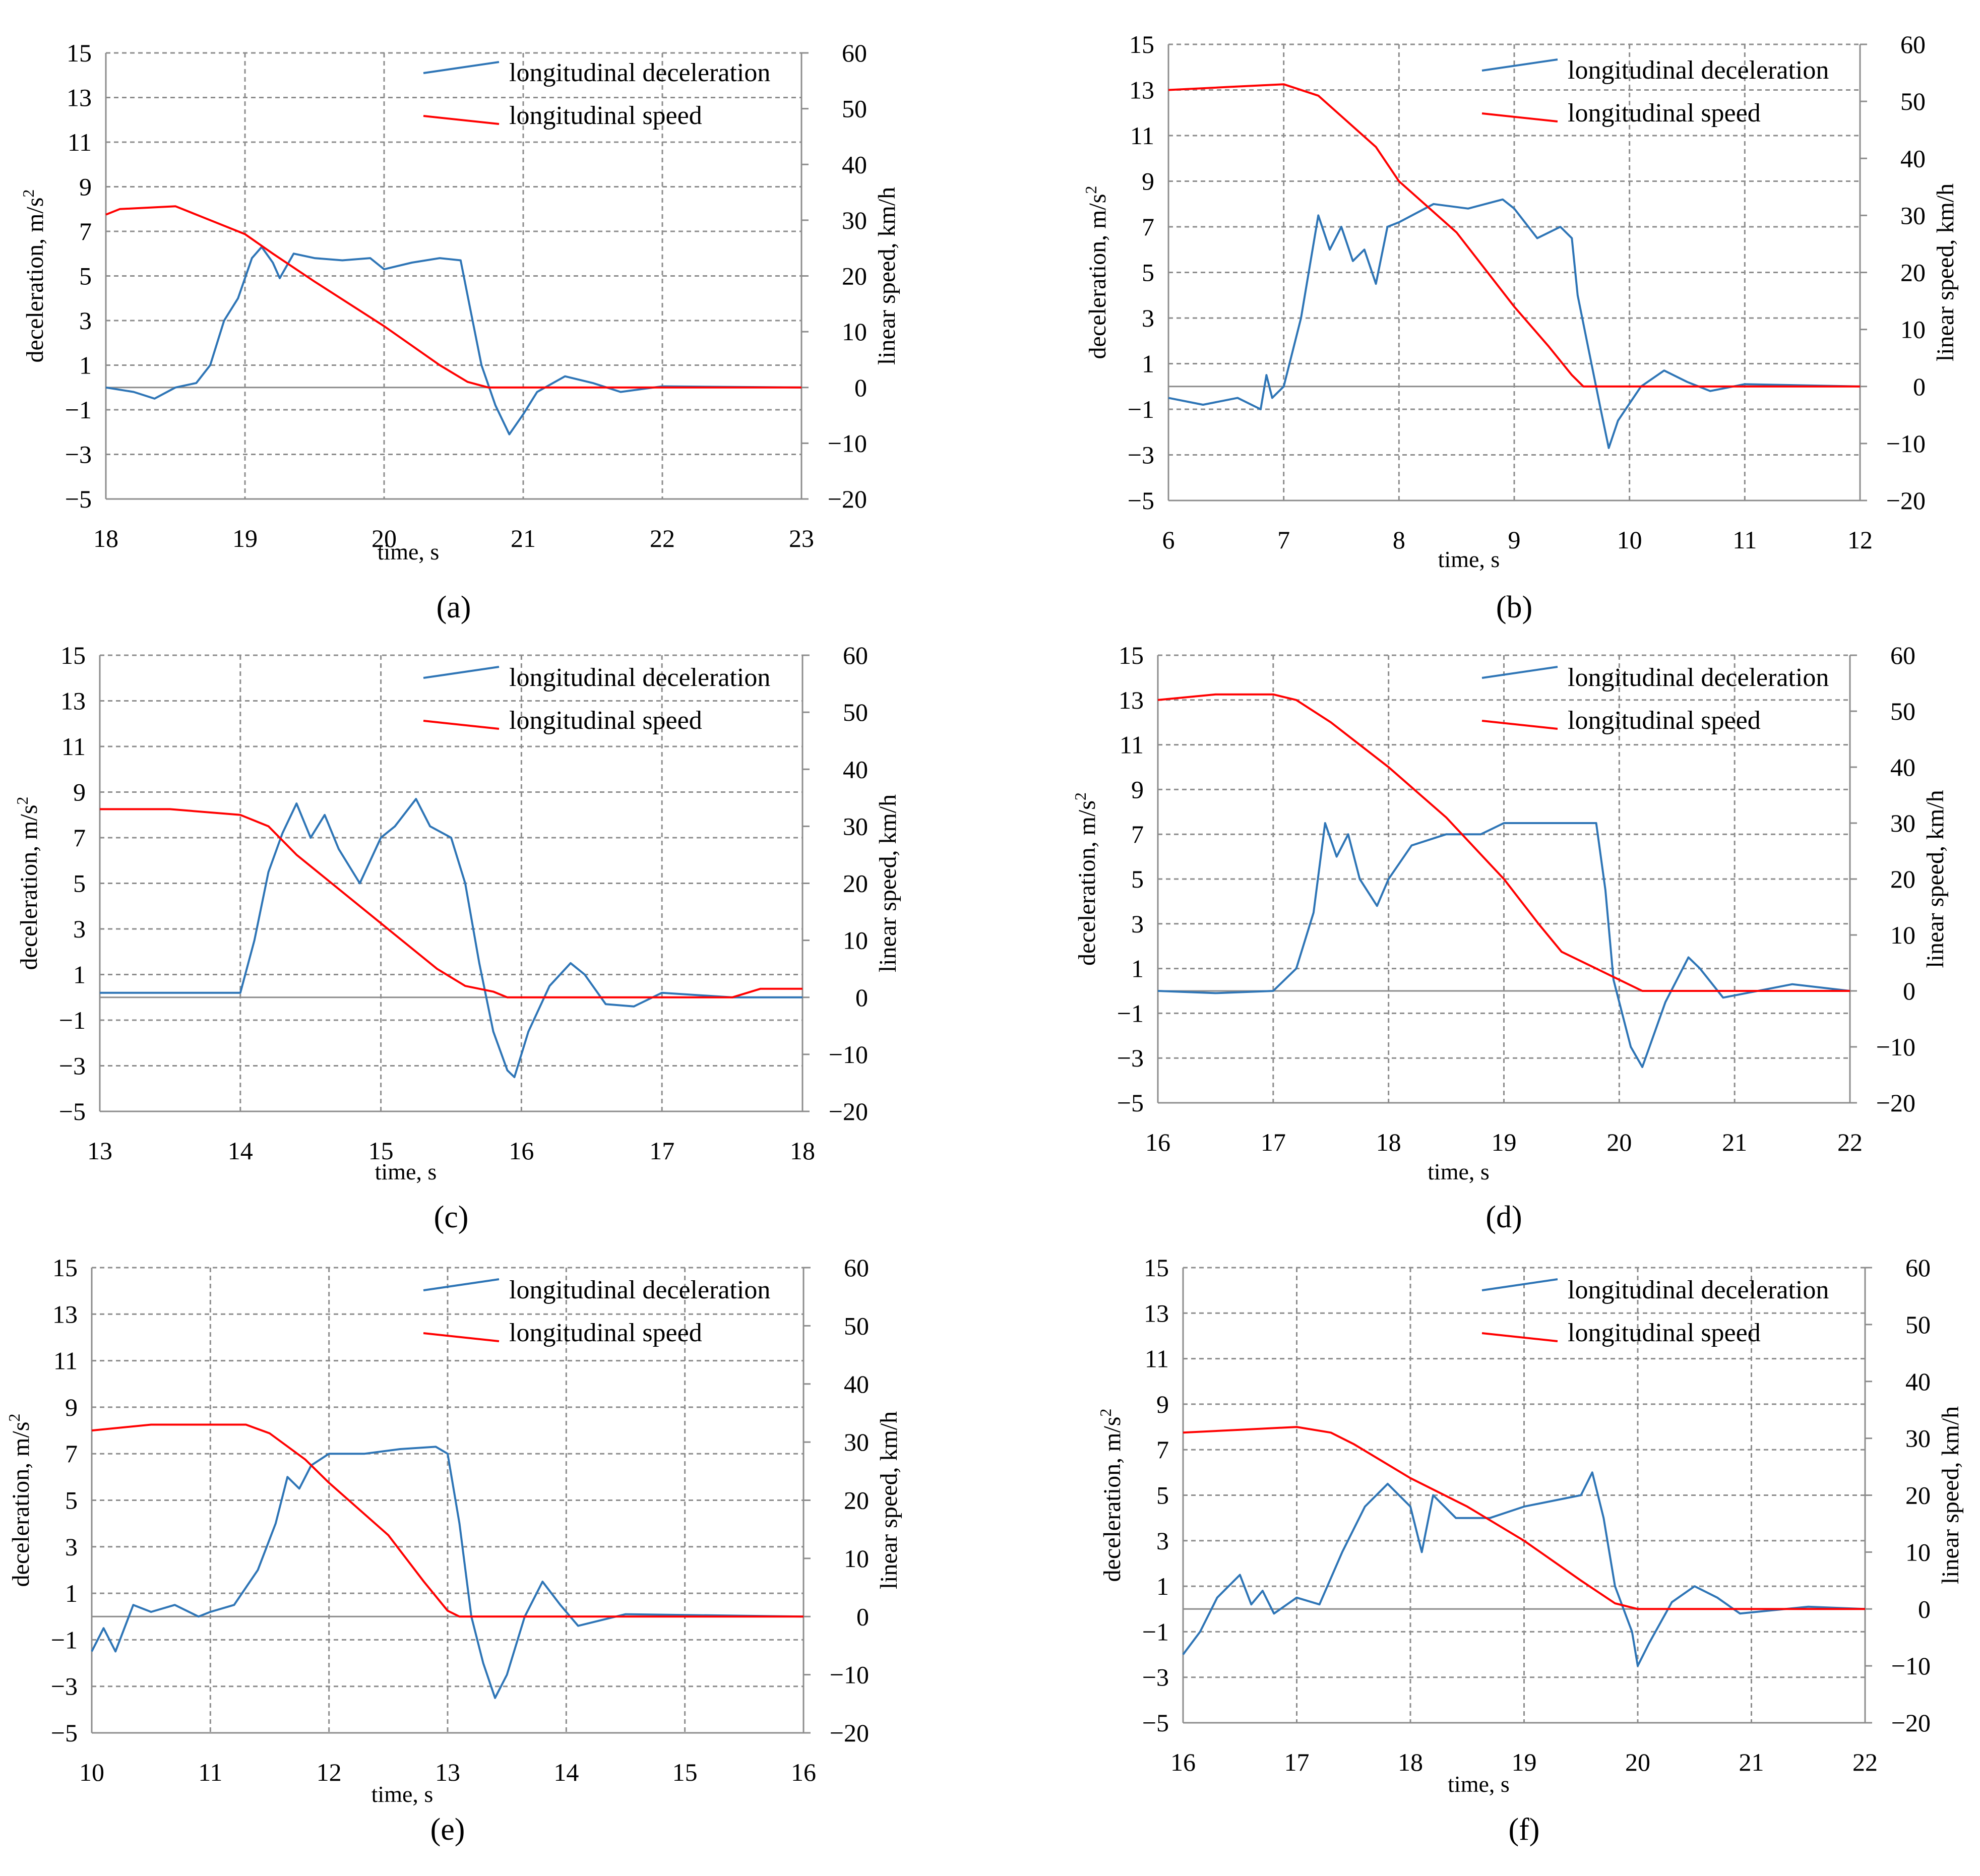  What do you see at coordinates (1168, 540) in the screenshot?
I see `x-tick-label: 6` at bounding box center [1168, 540].